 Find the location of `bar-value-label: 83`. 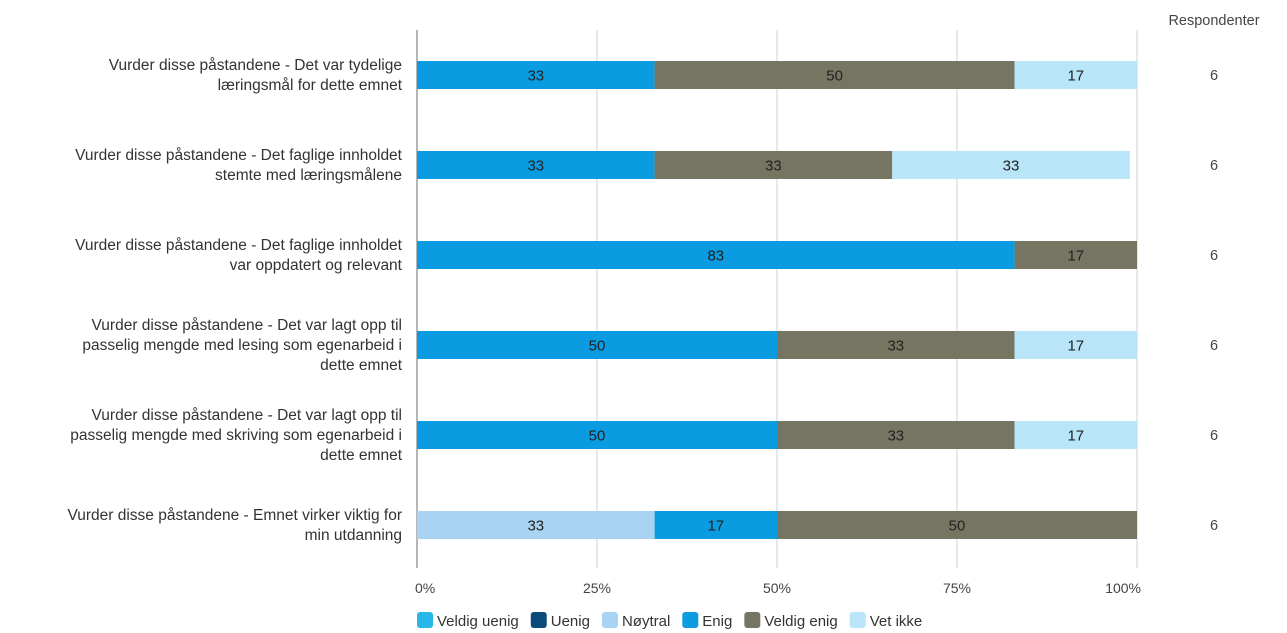

bar-value-label: 83 is located at coordinates (715, 256).